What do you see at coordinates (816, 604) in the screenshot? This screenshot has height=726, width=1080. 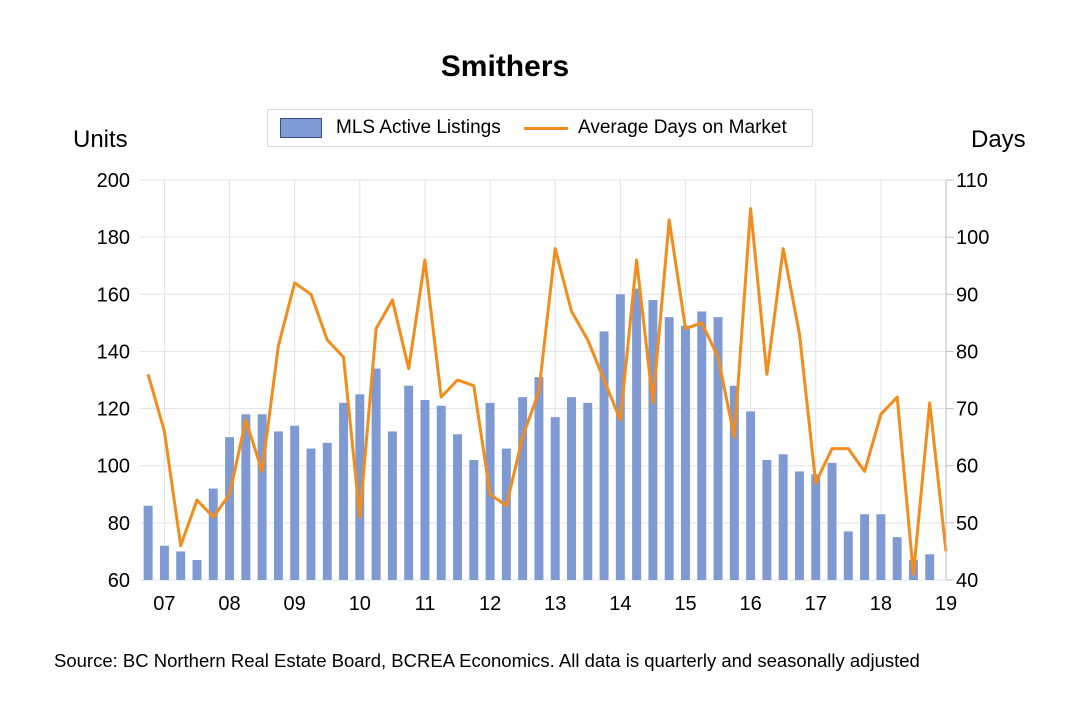 I see `x-tick-label: 17` at bounding box center [816, 604].